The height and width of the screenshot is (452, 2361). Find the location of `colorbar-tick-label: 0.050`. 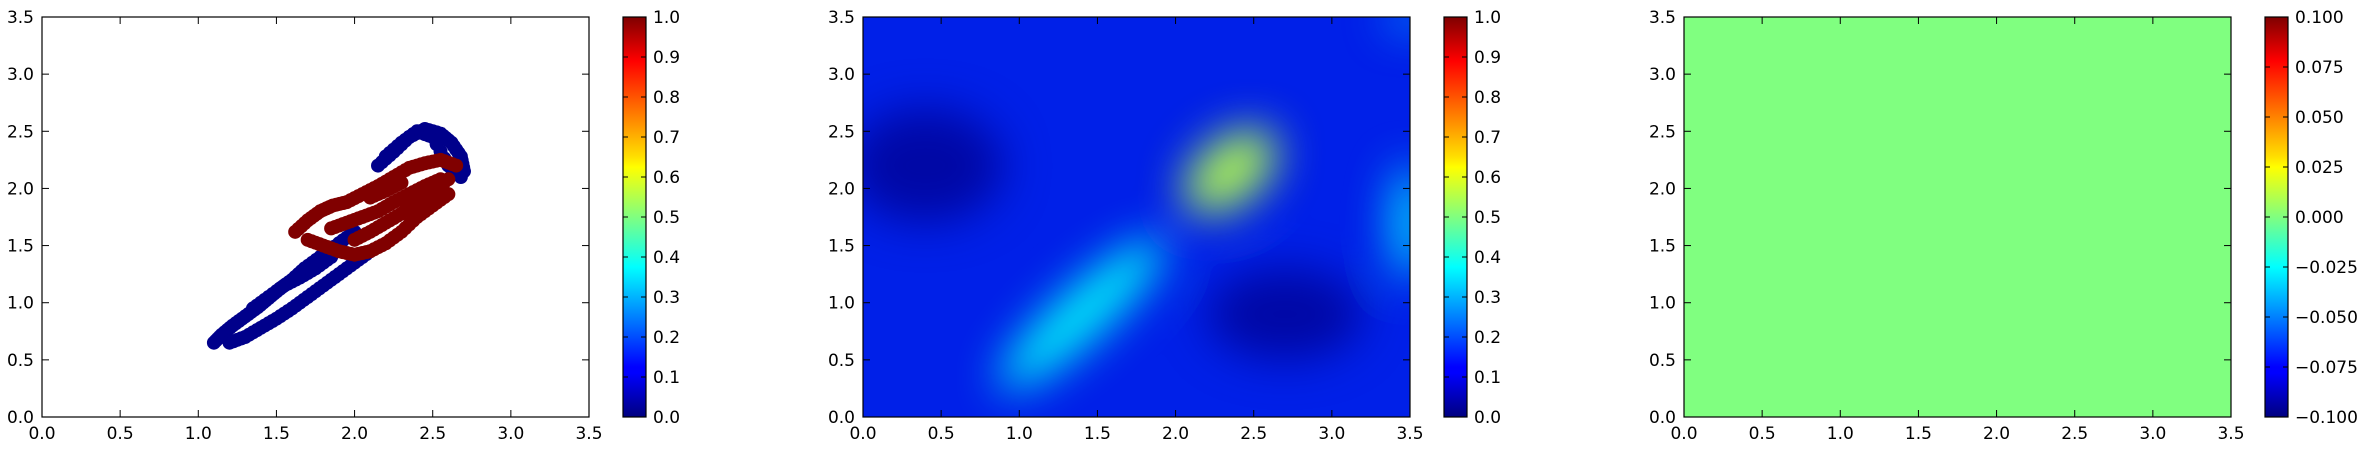

colorbar-tick-label: 0.050 is located at coordinates (2319, 118).